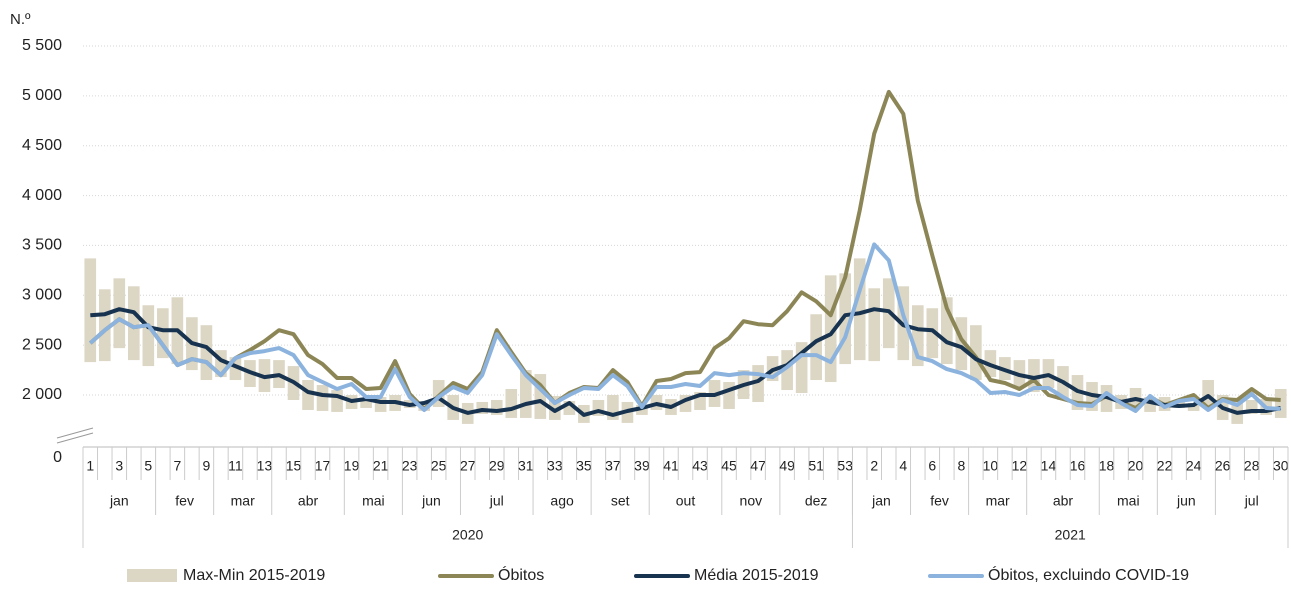  What do you see at coordinates (1063, 501) in the screenshot?
I see `month-label: abr` at bounding box center [1063, 501].